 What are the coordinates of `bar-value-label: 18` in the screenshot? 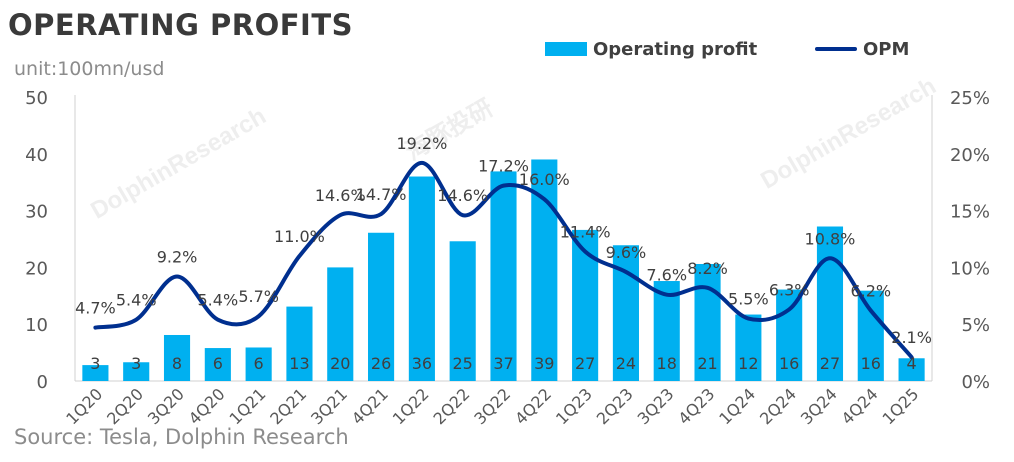 It's located at (667, 363).